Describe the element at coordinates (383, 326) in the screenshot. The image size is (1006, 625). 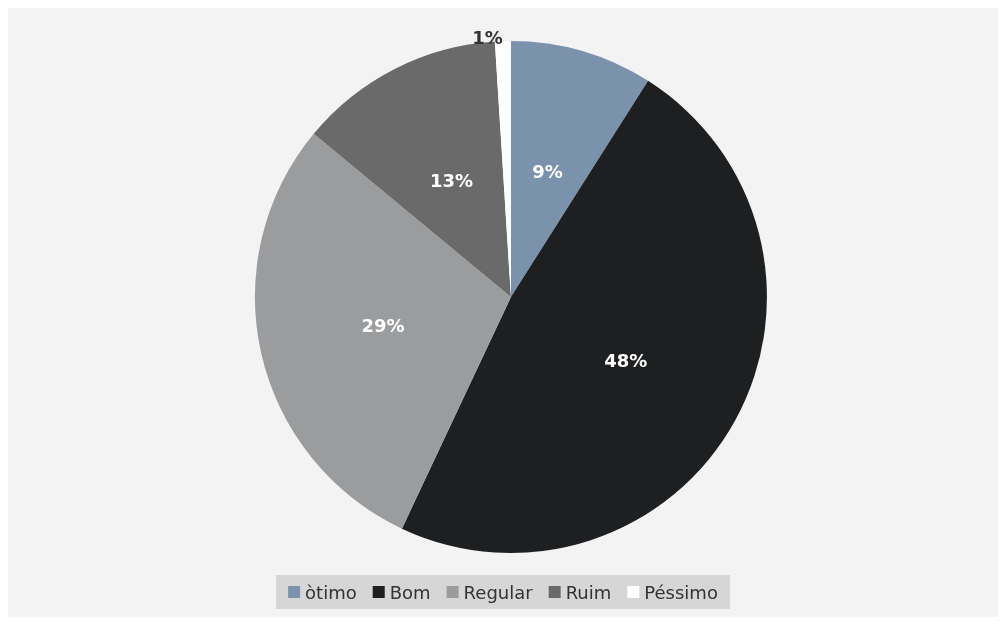
I see `data-label: 29%` at that location.